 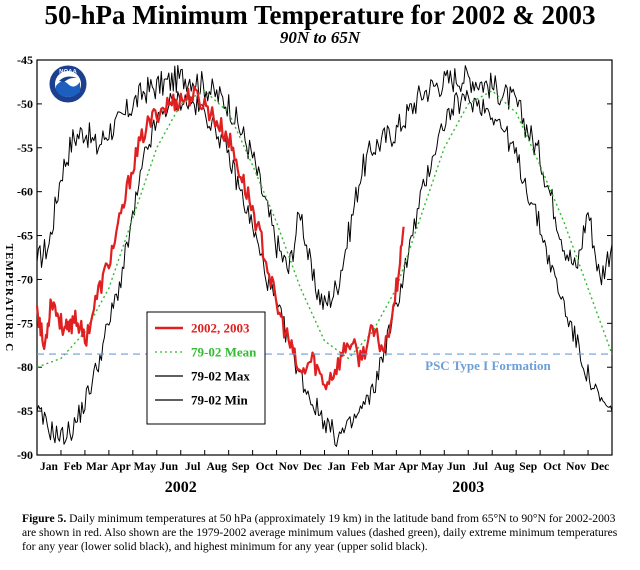 I want to click on y-tick-label: -70, so click(x=25, y=279).